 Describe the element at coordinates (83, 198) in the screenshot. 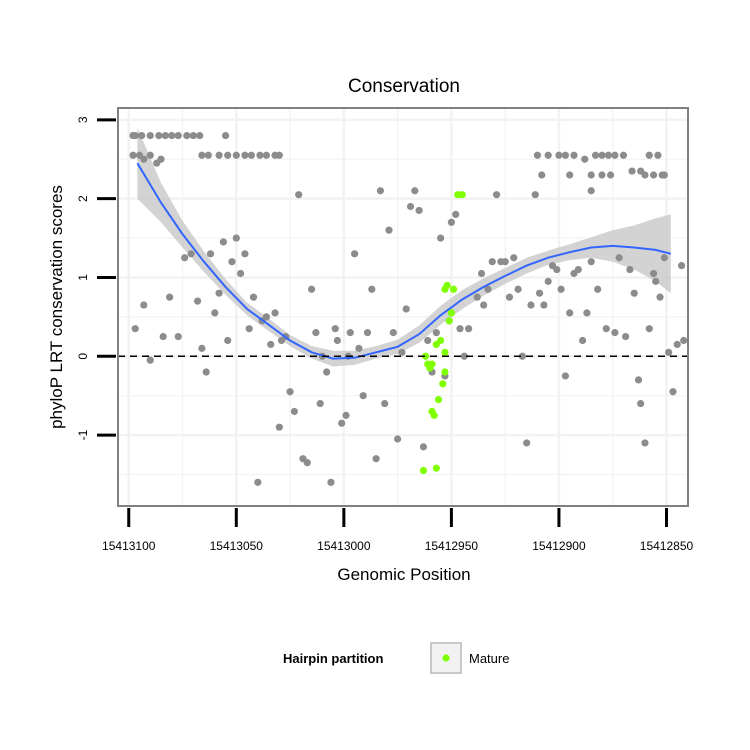

I see `y-tick-label: 2` at that location.